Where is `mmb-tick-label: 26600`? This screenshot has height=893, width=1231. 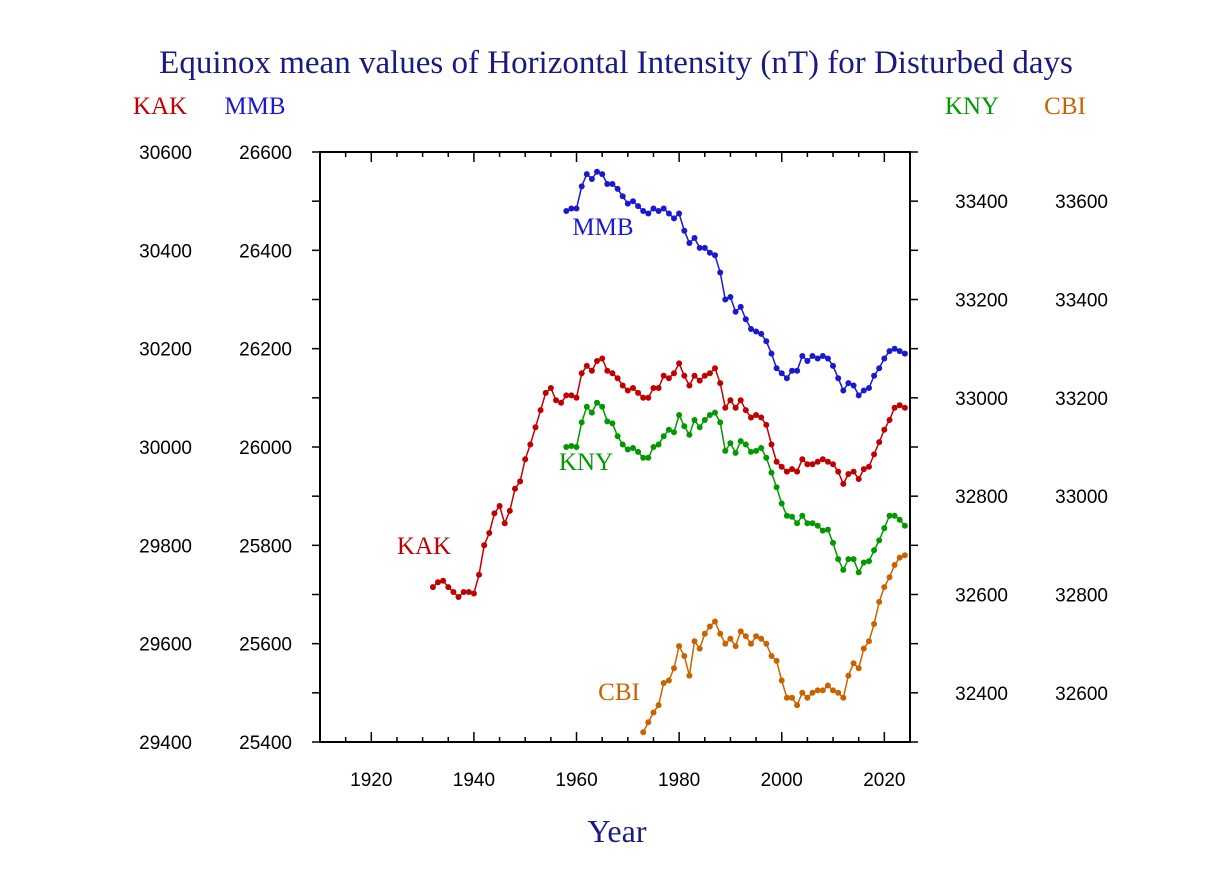 mmb-tick-label: 26600 is located at coordinates (265, 153).